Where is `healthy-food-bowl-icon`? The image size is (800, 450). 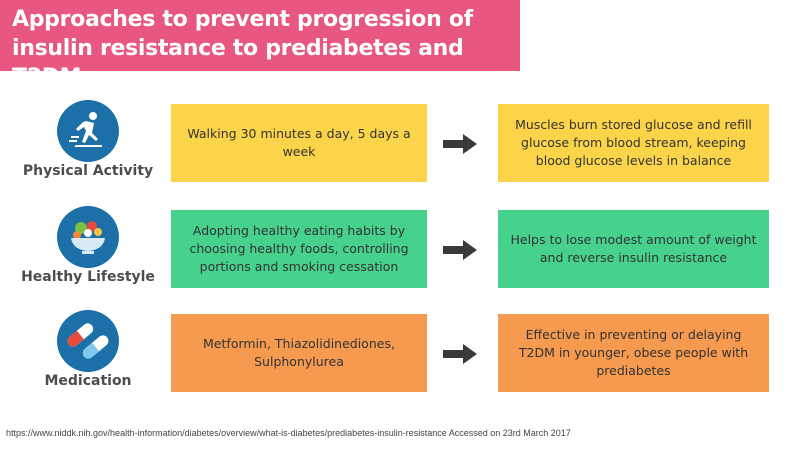 healthy-food-bowl-icon is located at coordinates (88, 237).